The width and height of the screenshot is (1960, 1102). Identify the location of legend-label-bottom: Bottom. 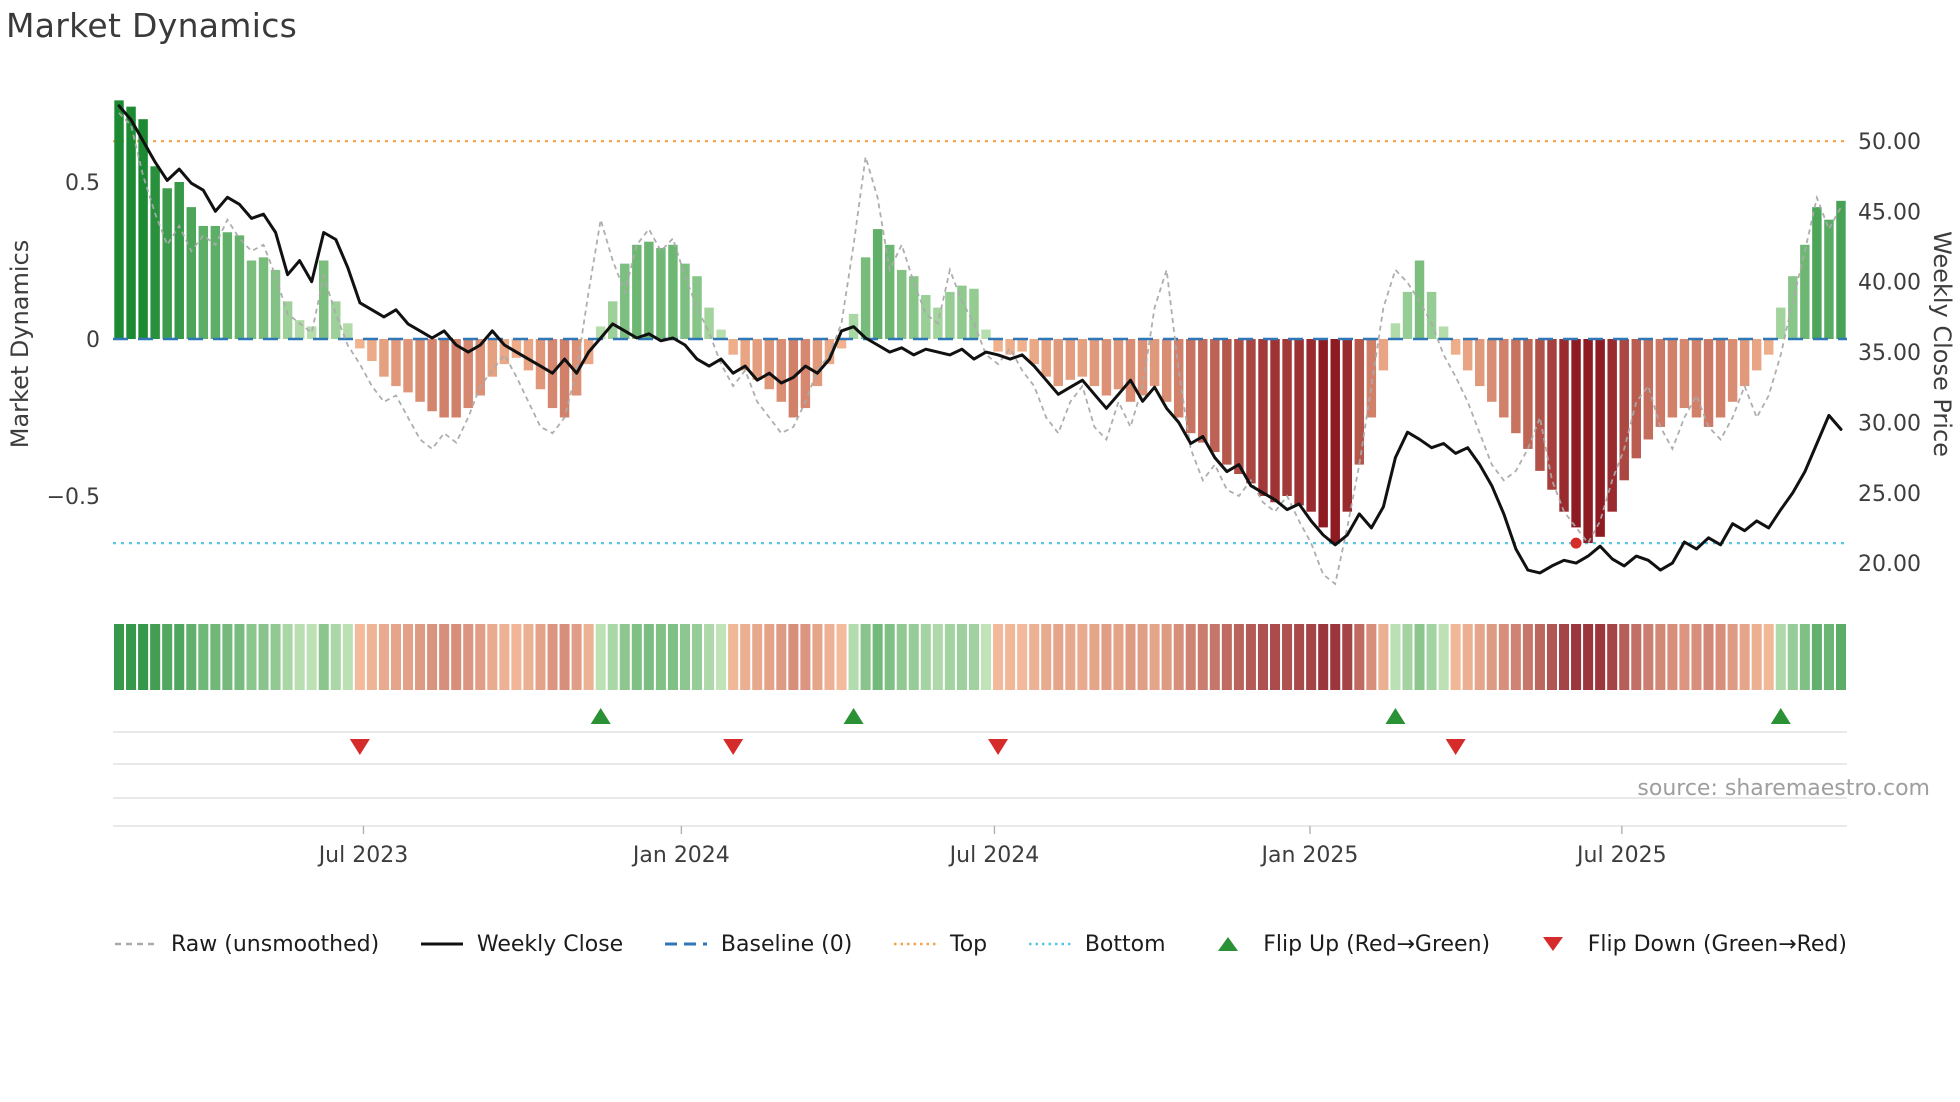
(1125, 944).